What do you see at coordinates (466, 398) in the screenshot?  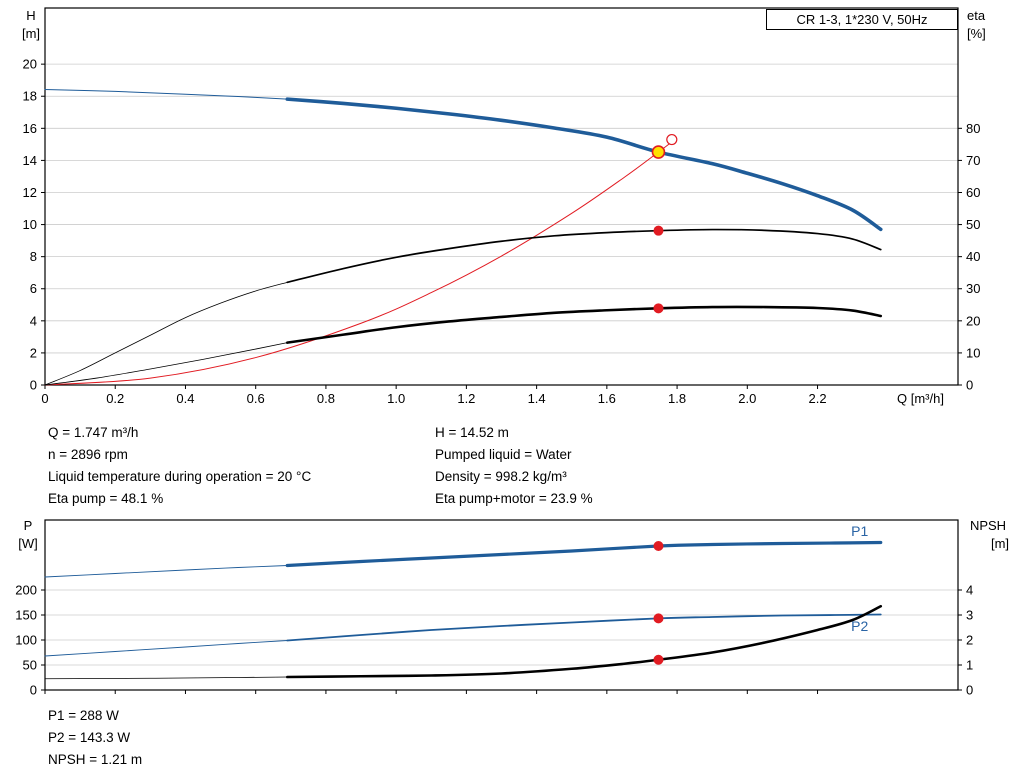 I see `x-tick-label: 1.2` at bounding box center [466, 398].